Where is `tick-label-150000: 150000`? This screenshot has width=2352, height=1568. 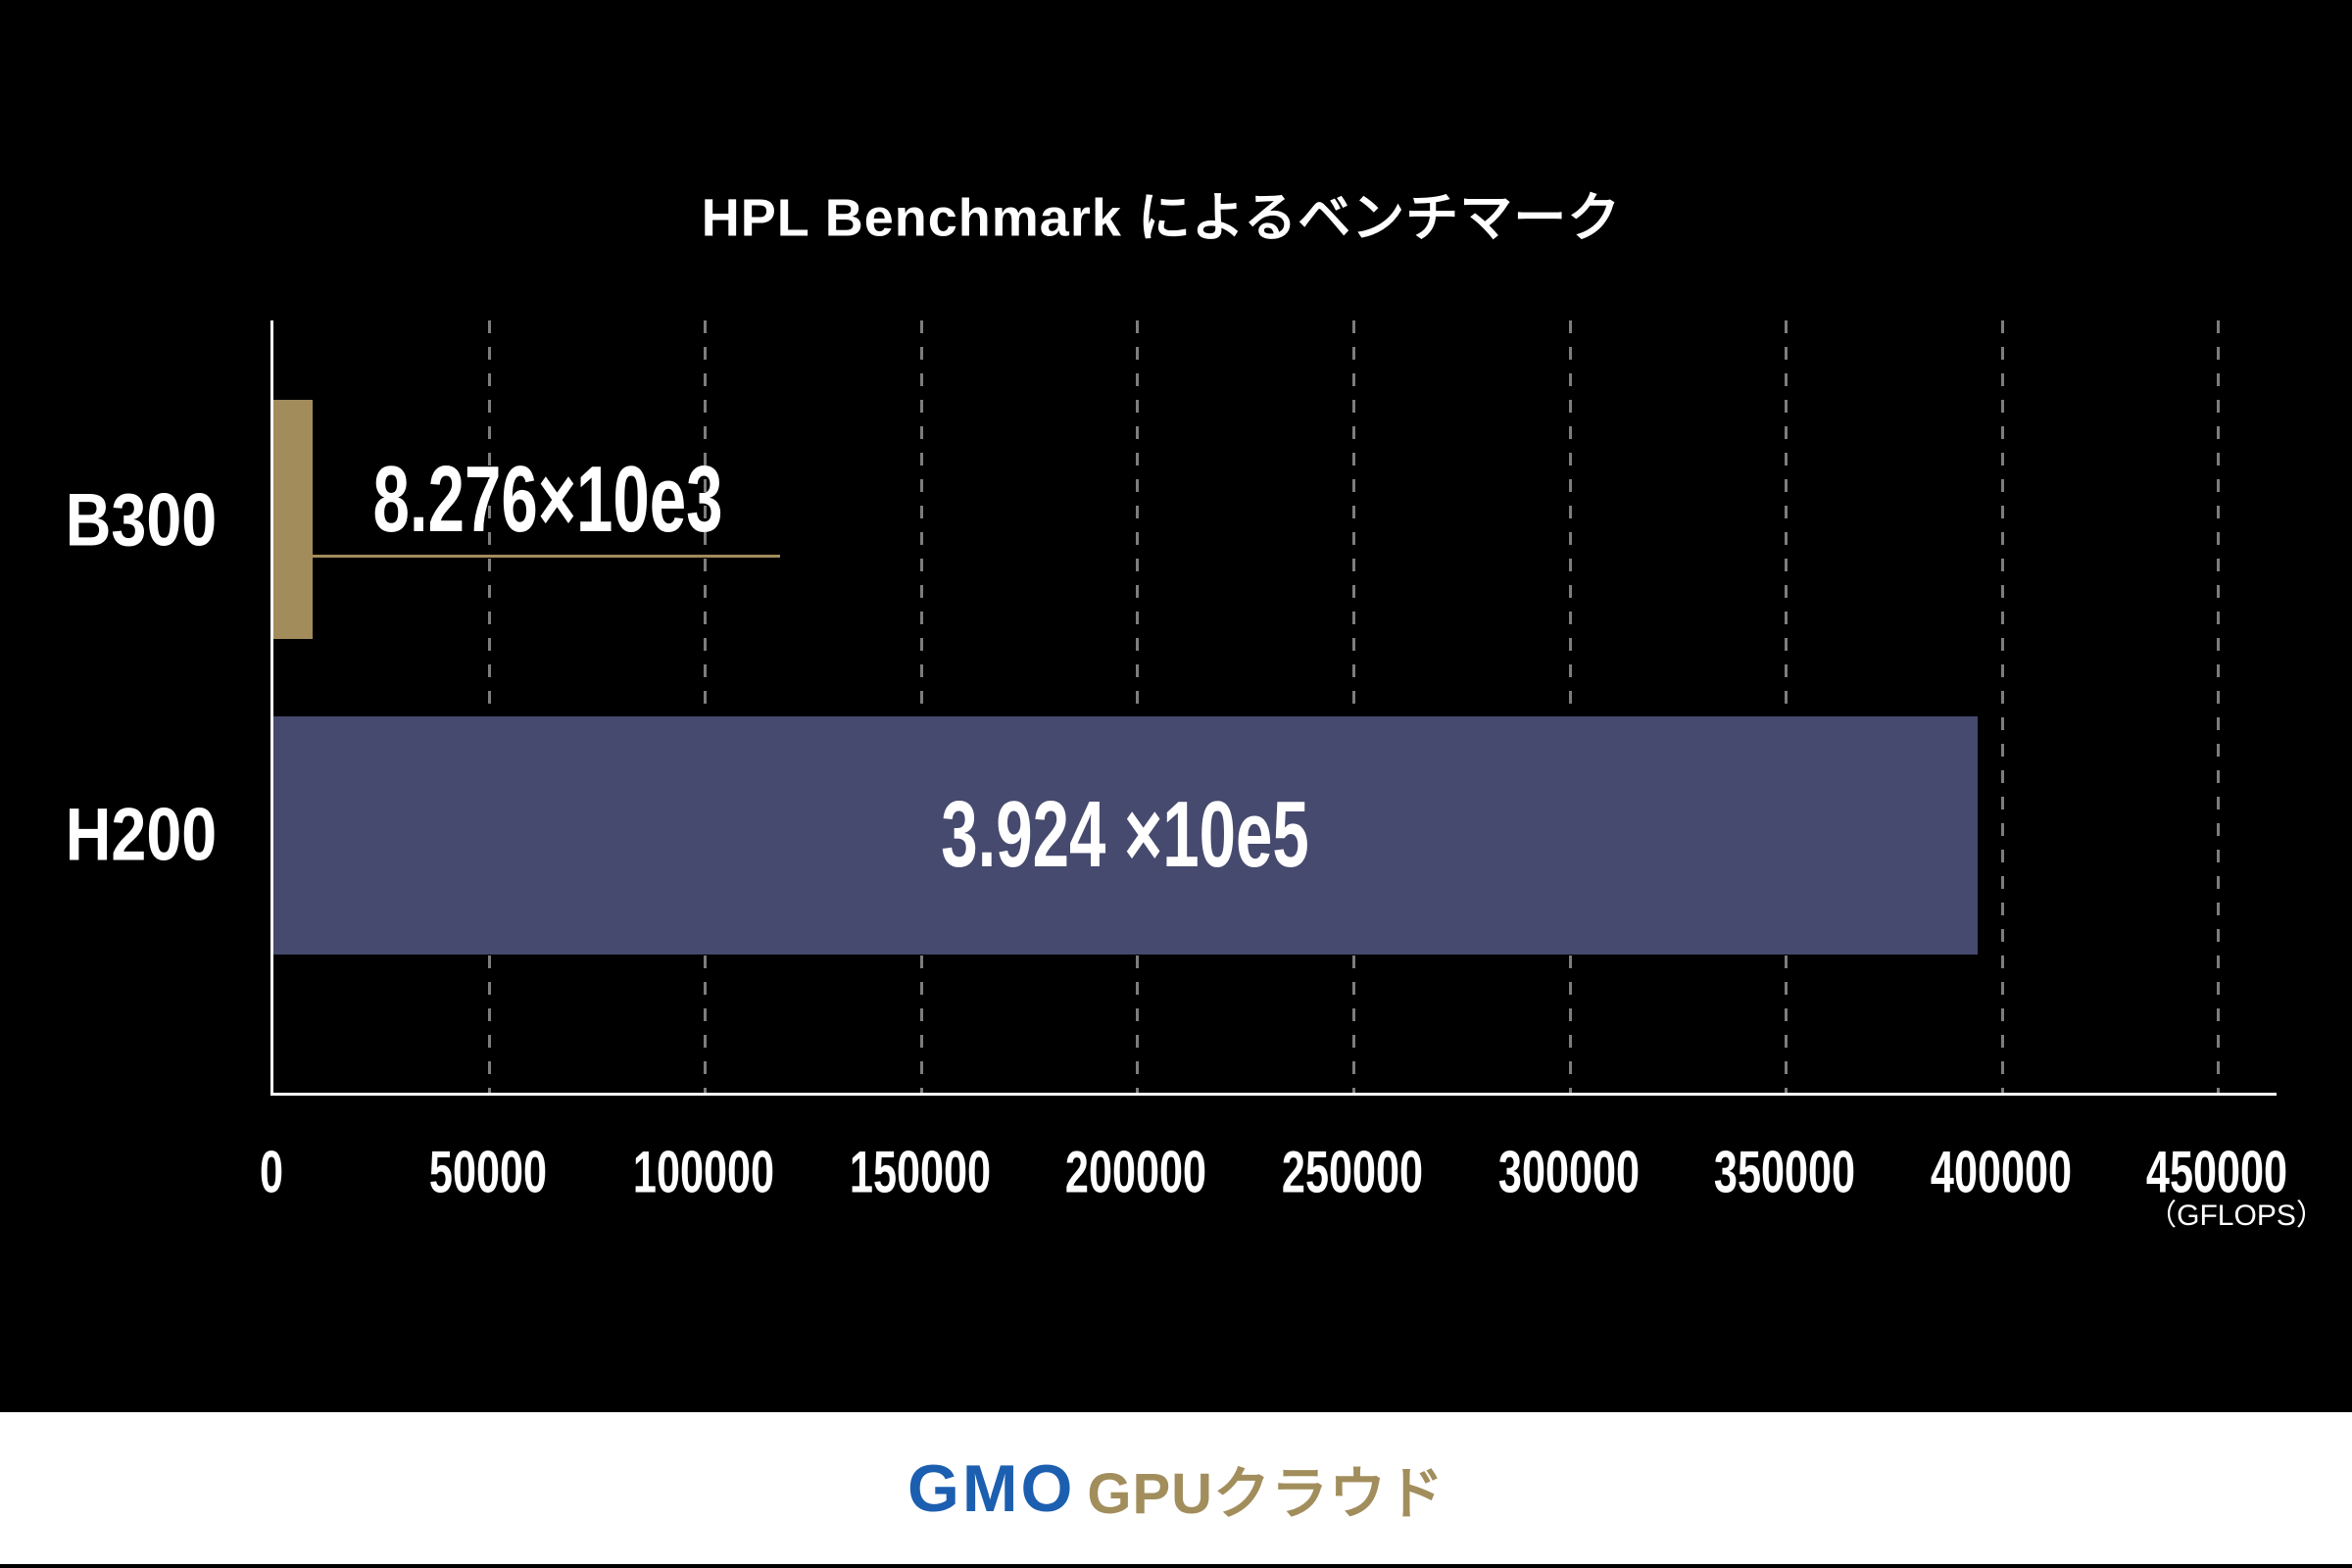
tick-label-150000: 150000 is located at coordinates (920, 1172).